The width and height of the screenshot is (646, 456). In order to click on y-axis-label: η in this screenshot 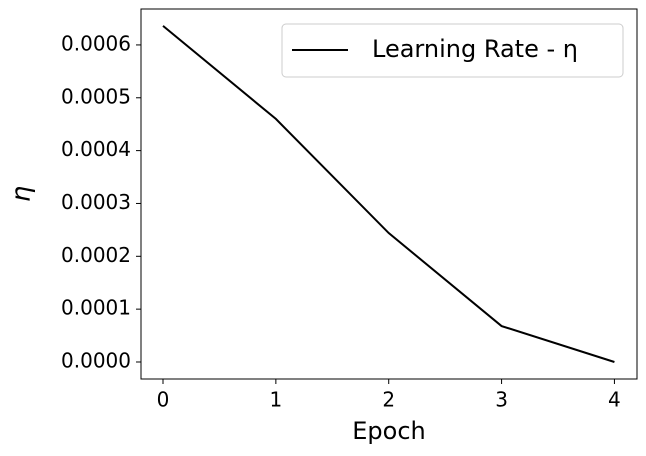, I will do `click(22, 194)`.